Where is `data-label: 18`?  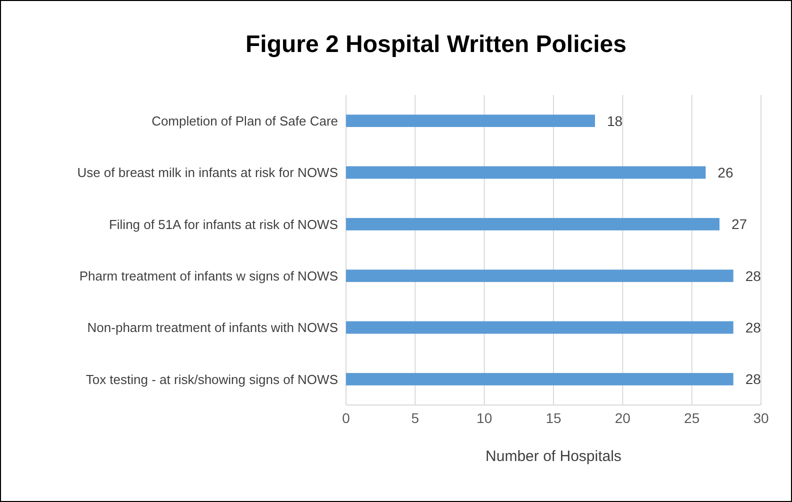 data-label: 18 is located at coordinates (615, 120).